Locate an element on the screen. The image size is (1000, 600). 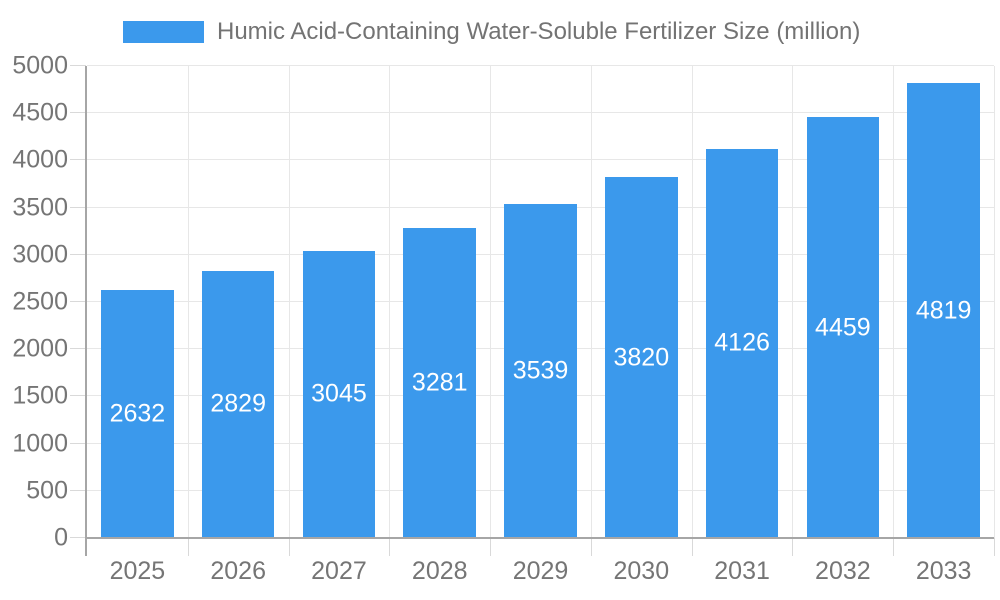
y-tick-label: 1000 is located at coordinates (40, 443).